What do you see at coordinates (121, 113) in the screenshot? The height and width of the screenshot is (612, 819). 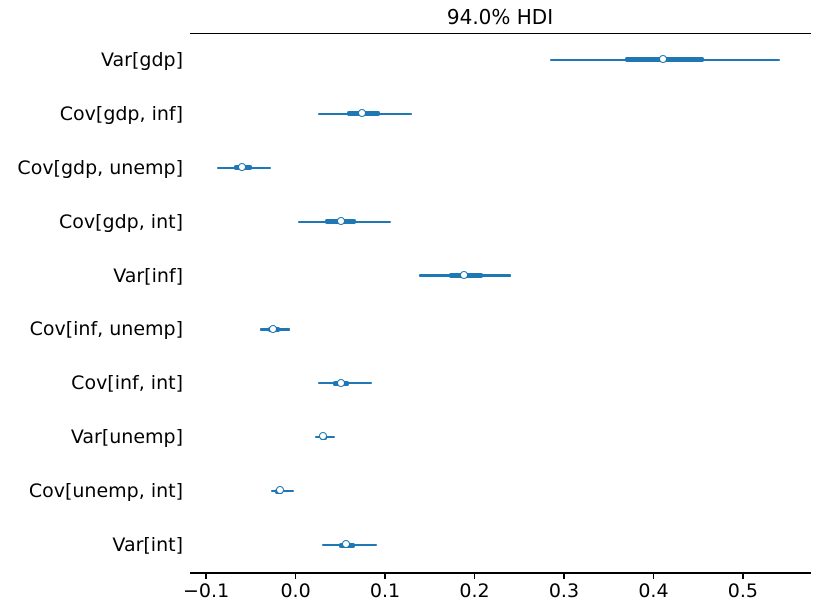 I see `y-tick-label: Cov[gdp, inf]` at bounding box center [121, 113].